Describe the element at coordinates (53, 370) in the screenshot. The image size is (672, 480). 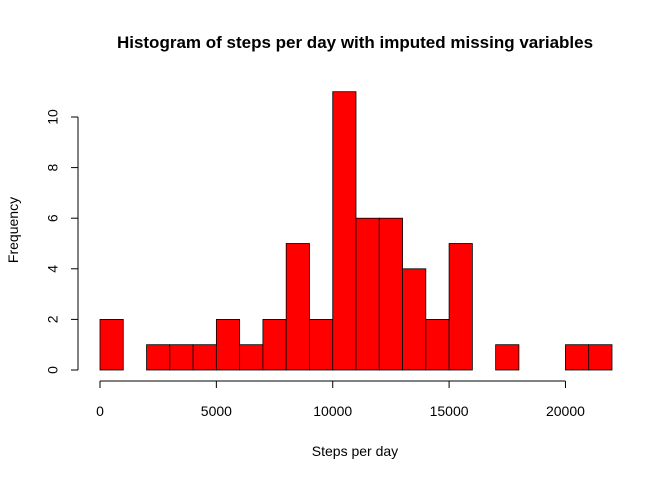
I see `y-tick-label: 0` at that location.